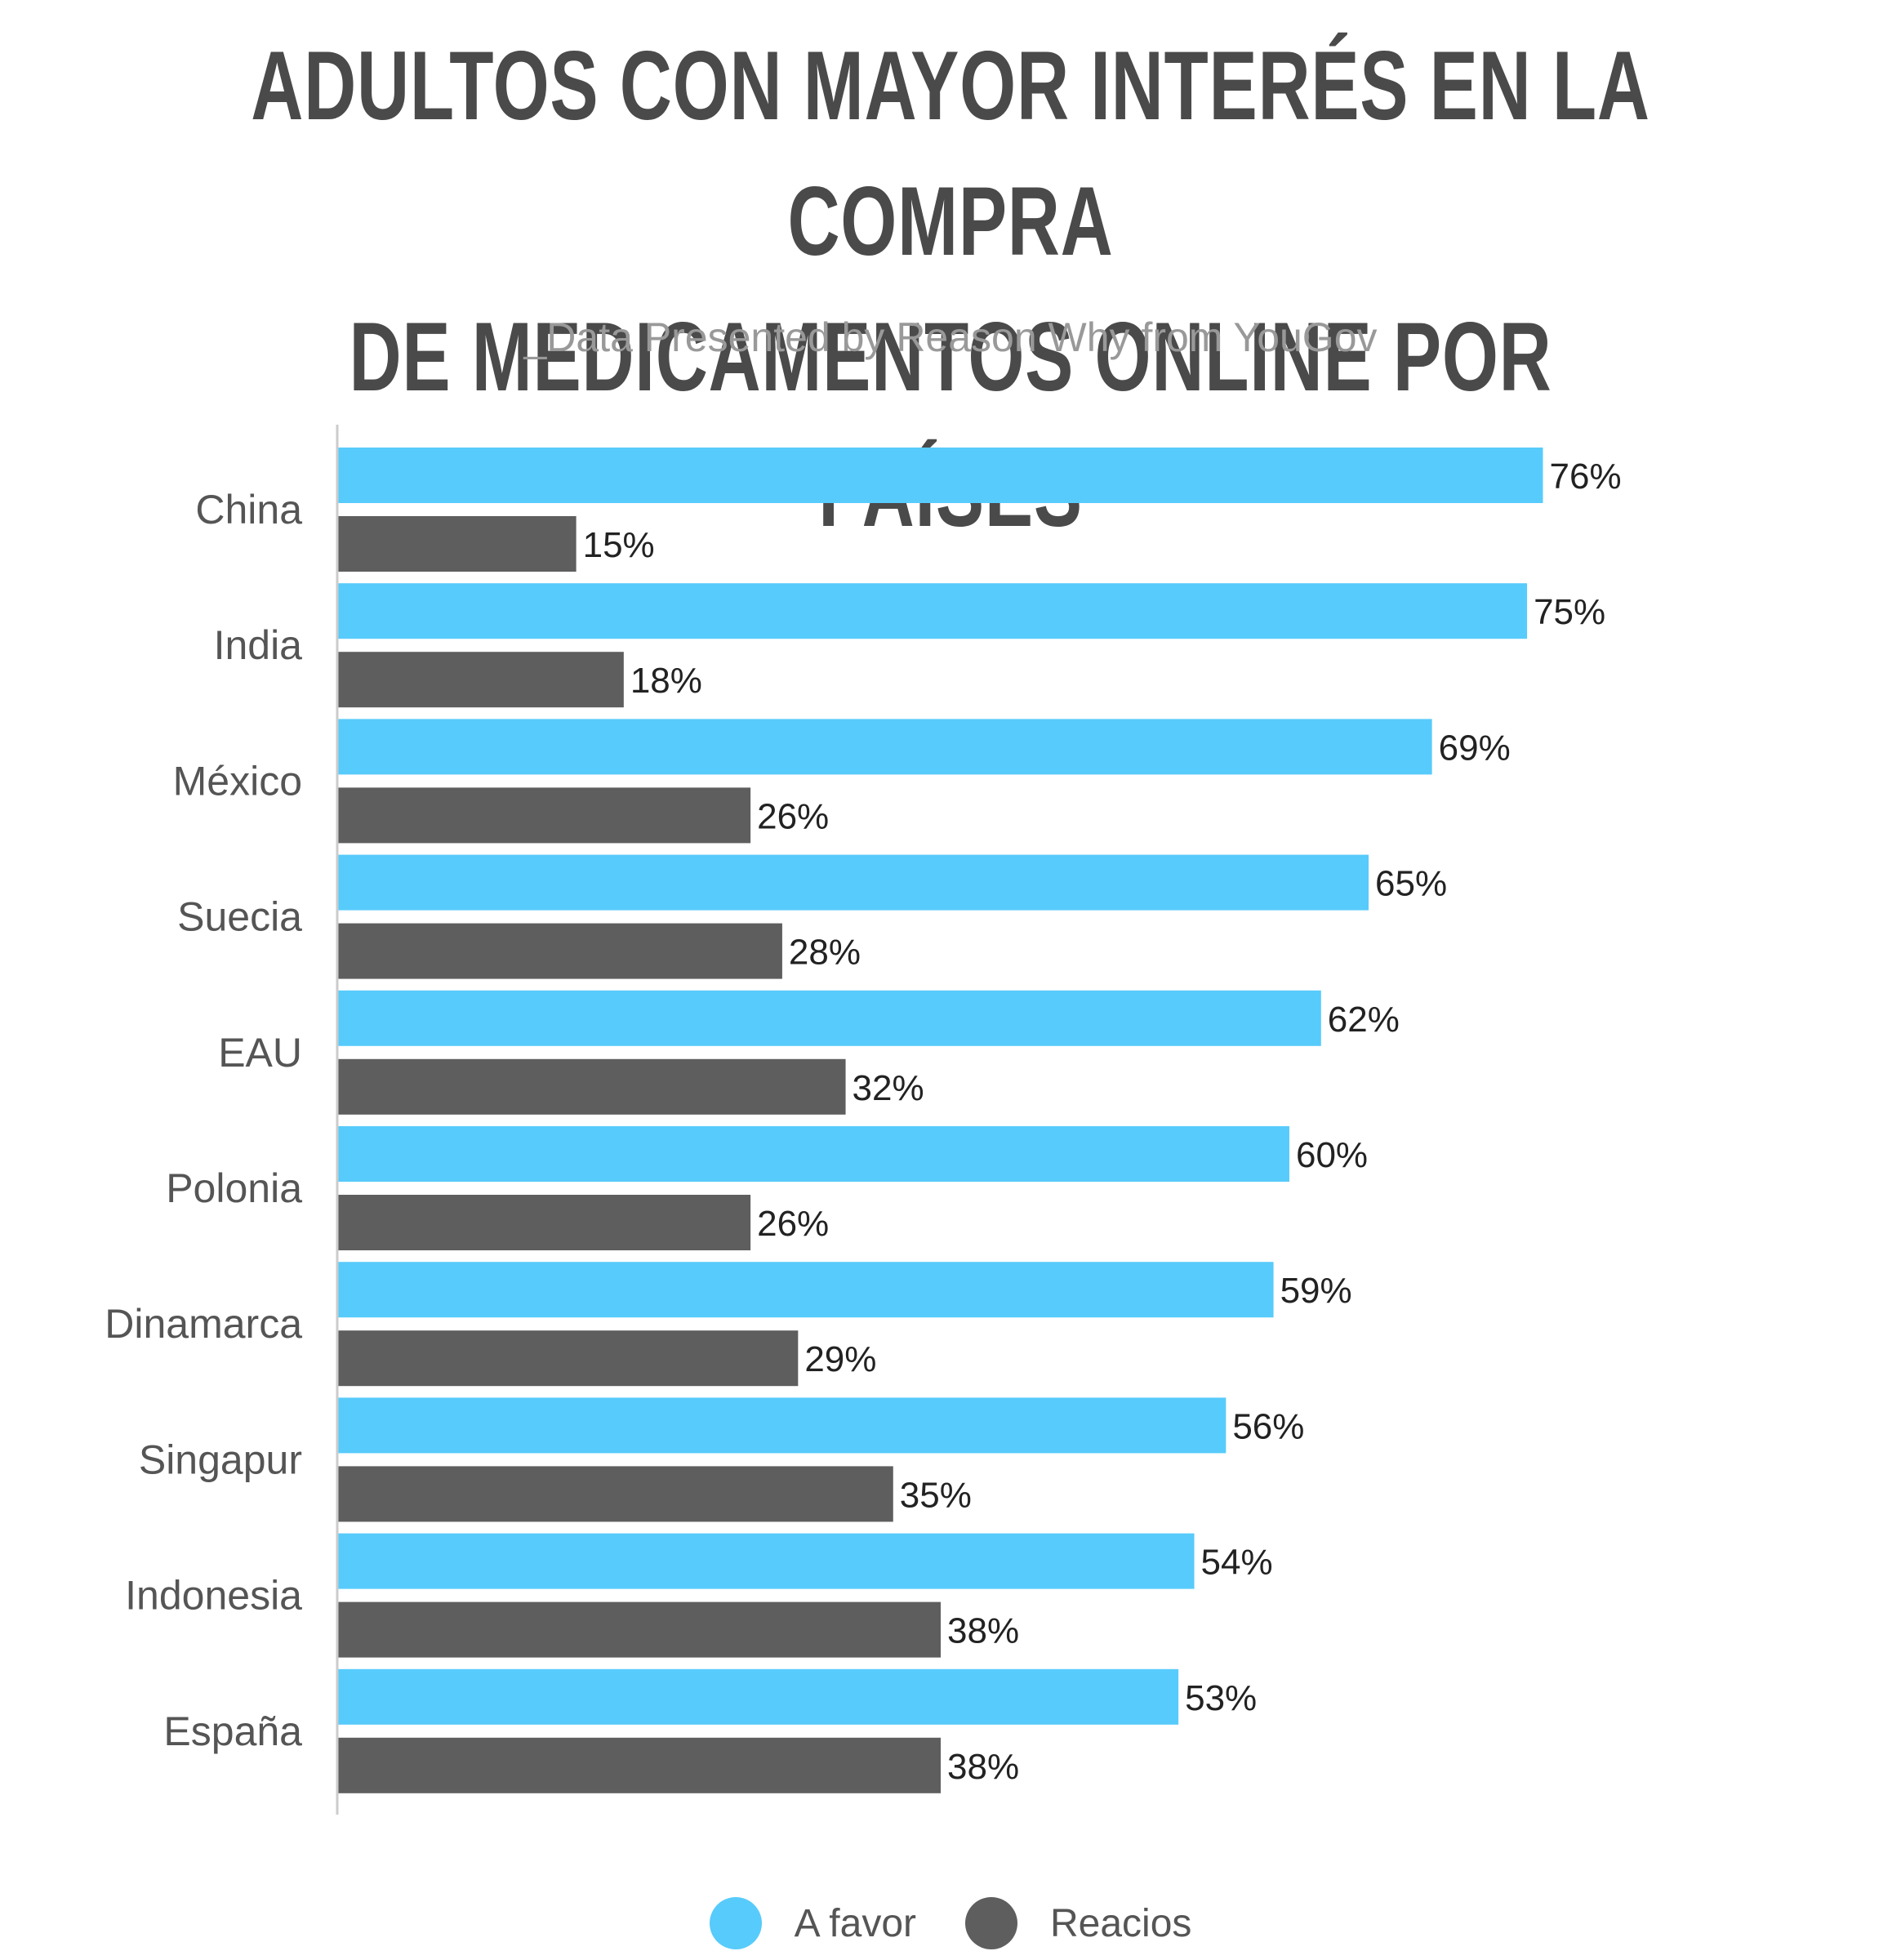  I want to click on data-label-a-favor-indonesia: 54%, so click(1237, 1563).